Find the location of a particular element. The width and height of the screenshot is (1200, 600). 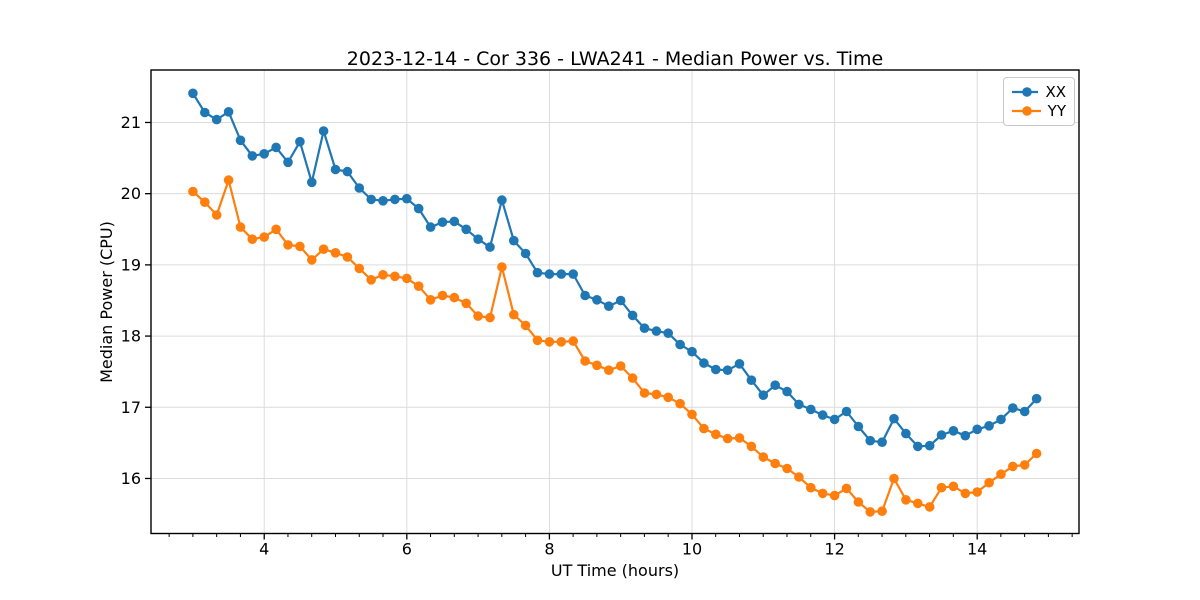

y-tick-label: 16 is located at coordinates (131, 478).